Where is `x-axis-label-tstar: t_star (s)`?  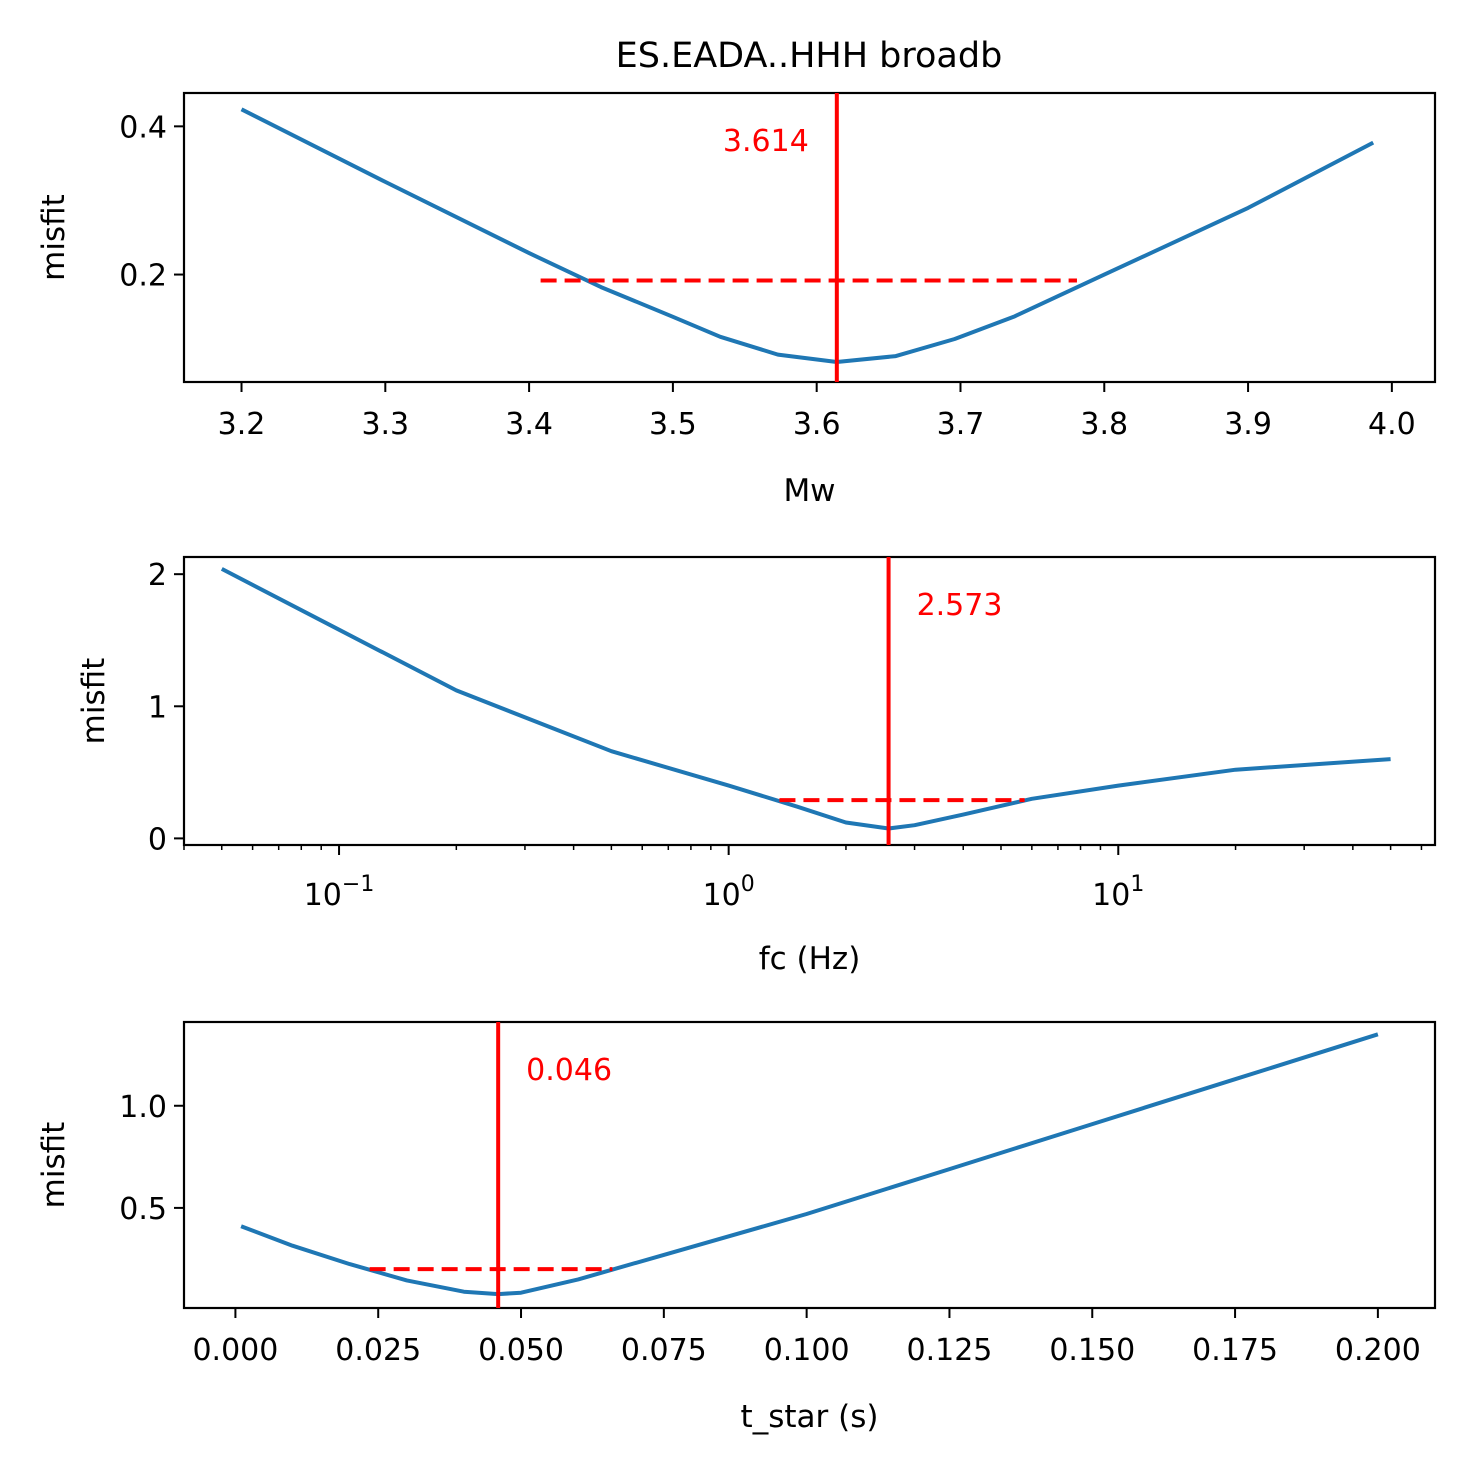 x-axis-label-tstar: t_star (s) is located at coordinates (810, 1417).